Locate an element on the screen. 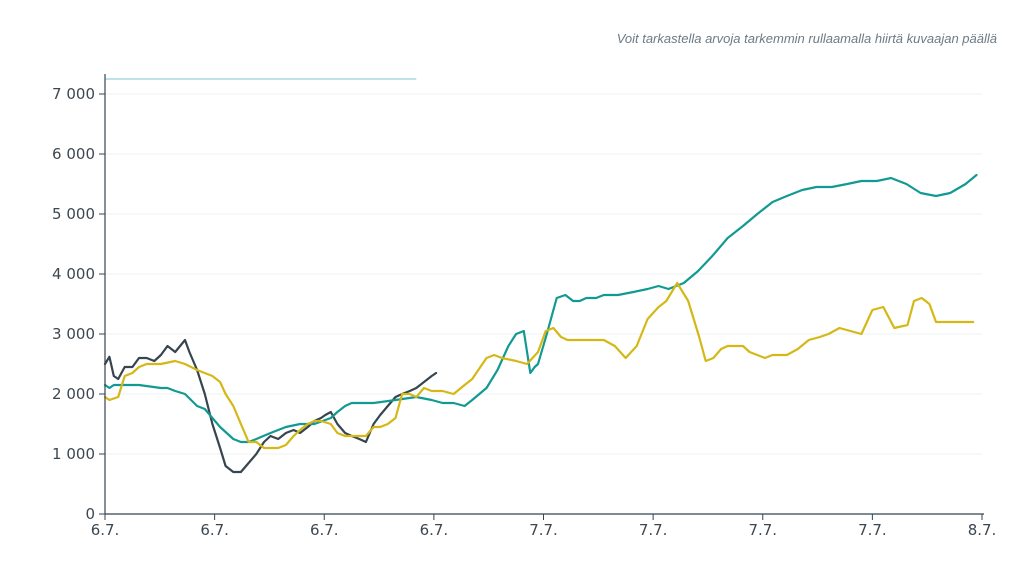 Image resolution: width=1024 pixels, height=564 pixels. series-line-dark is located at coordinates (270, 406).